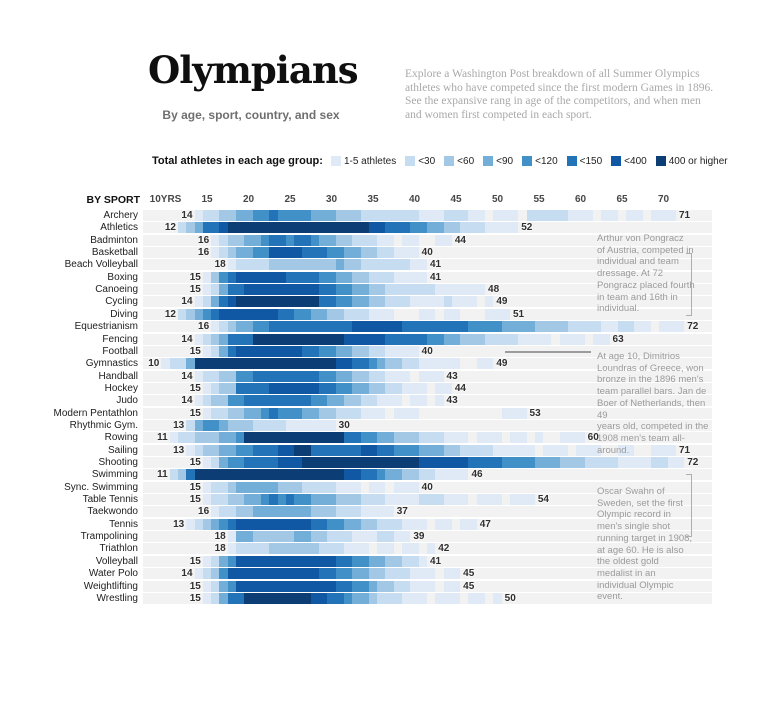 Image resolution: width=768 pixels, height=710 pixels. I want to click on axis-tick-label: 65, so click(622, 199).